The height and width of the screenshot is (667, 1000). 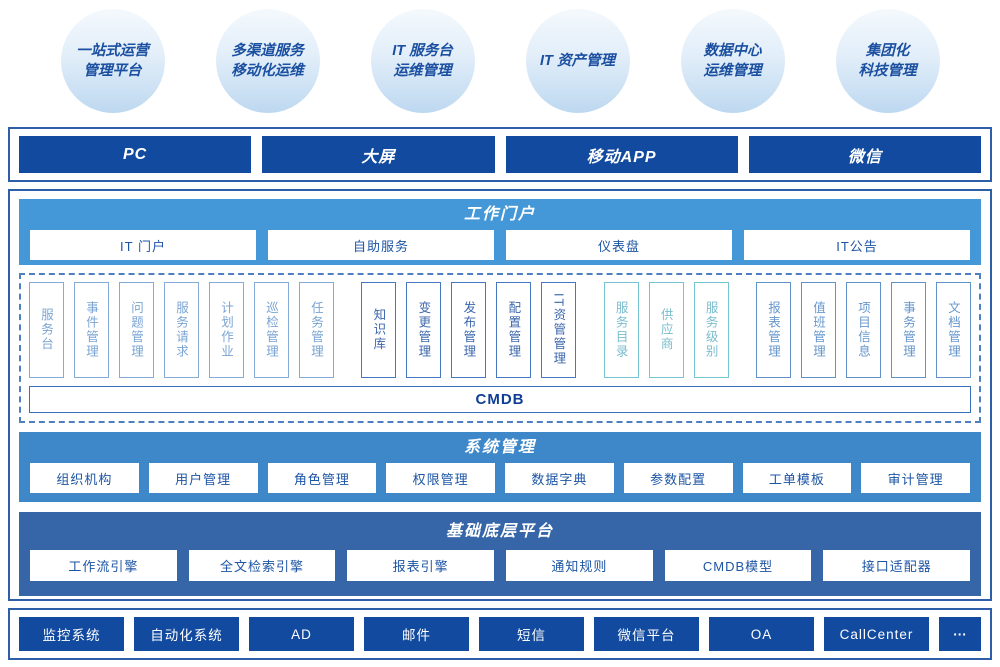 What do you see at coordinates (440, 478) in the screenshot?
I see `system-item-permissions: 权限管理` at bounding box center [440, 478].